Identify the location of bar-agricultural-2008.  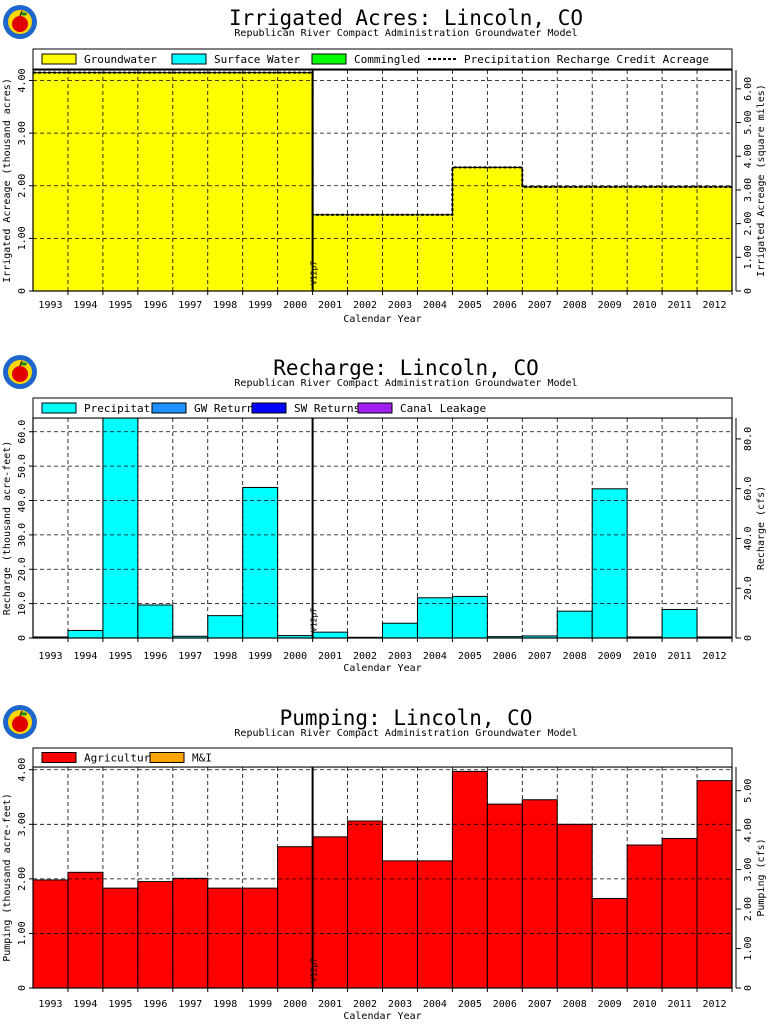
(574, 906).